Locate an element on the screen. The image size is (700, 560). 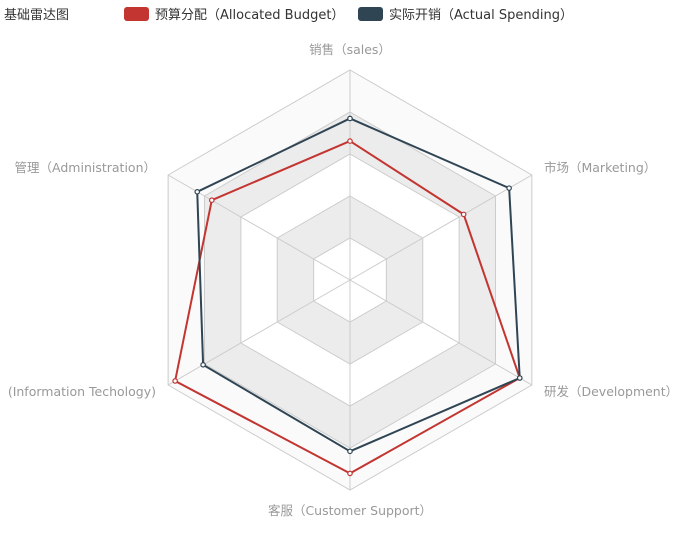
legend-item-actual: 实际开销（Actual Spending） is located at coordinates (465, 13).